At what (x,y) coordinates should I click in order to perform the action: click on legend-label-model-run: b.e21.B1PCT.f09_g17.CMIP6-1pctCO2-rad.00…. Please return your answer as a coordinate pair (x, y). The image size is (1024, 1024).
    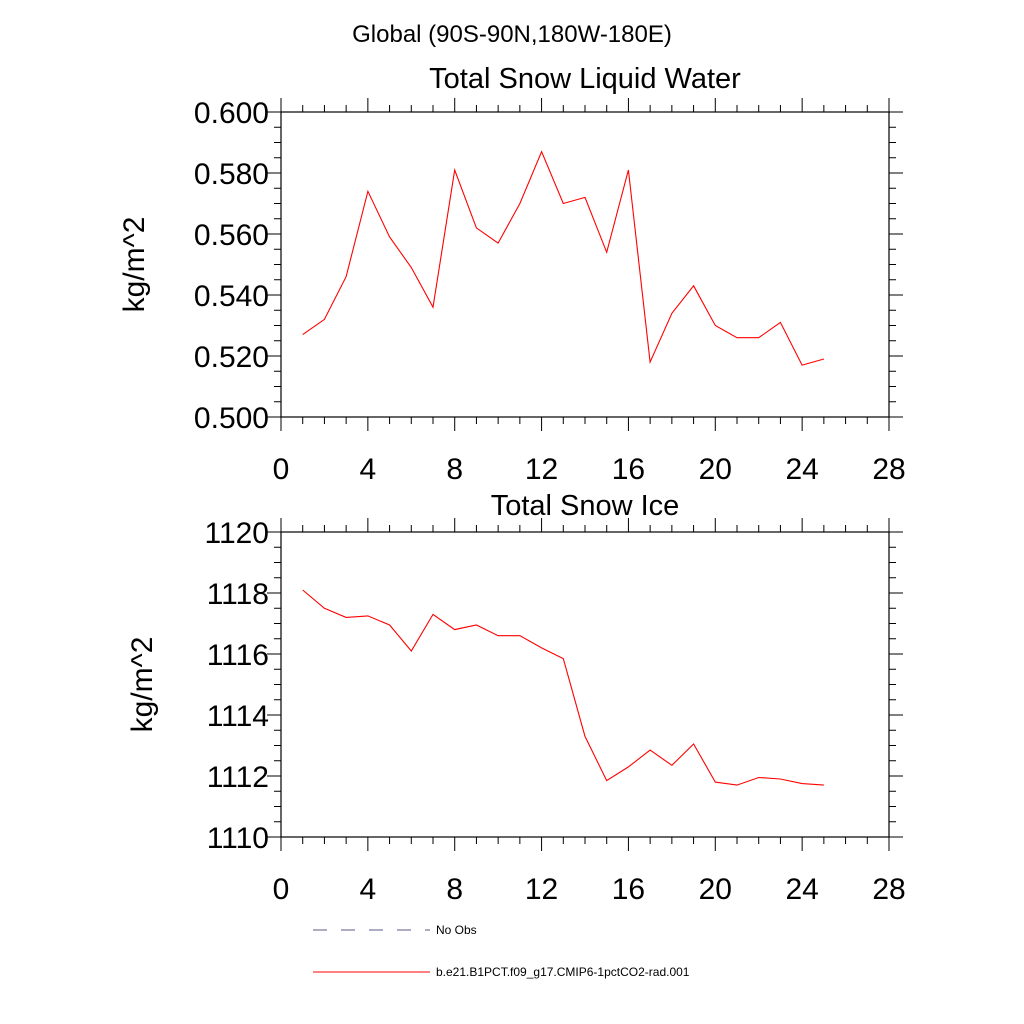
    Looking at the image, I should click on (563, 972).